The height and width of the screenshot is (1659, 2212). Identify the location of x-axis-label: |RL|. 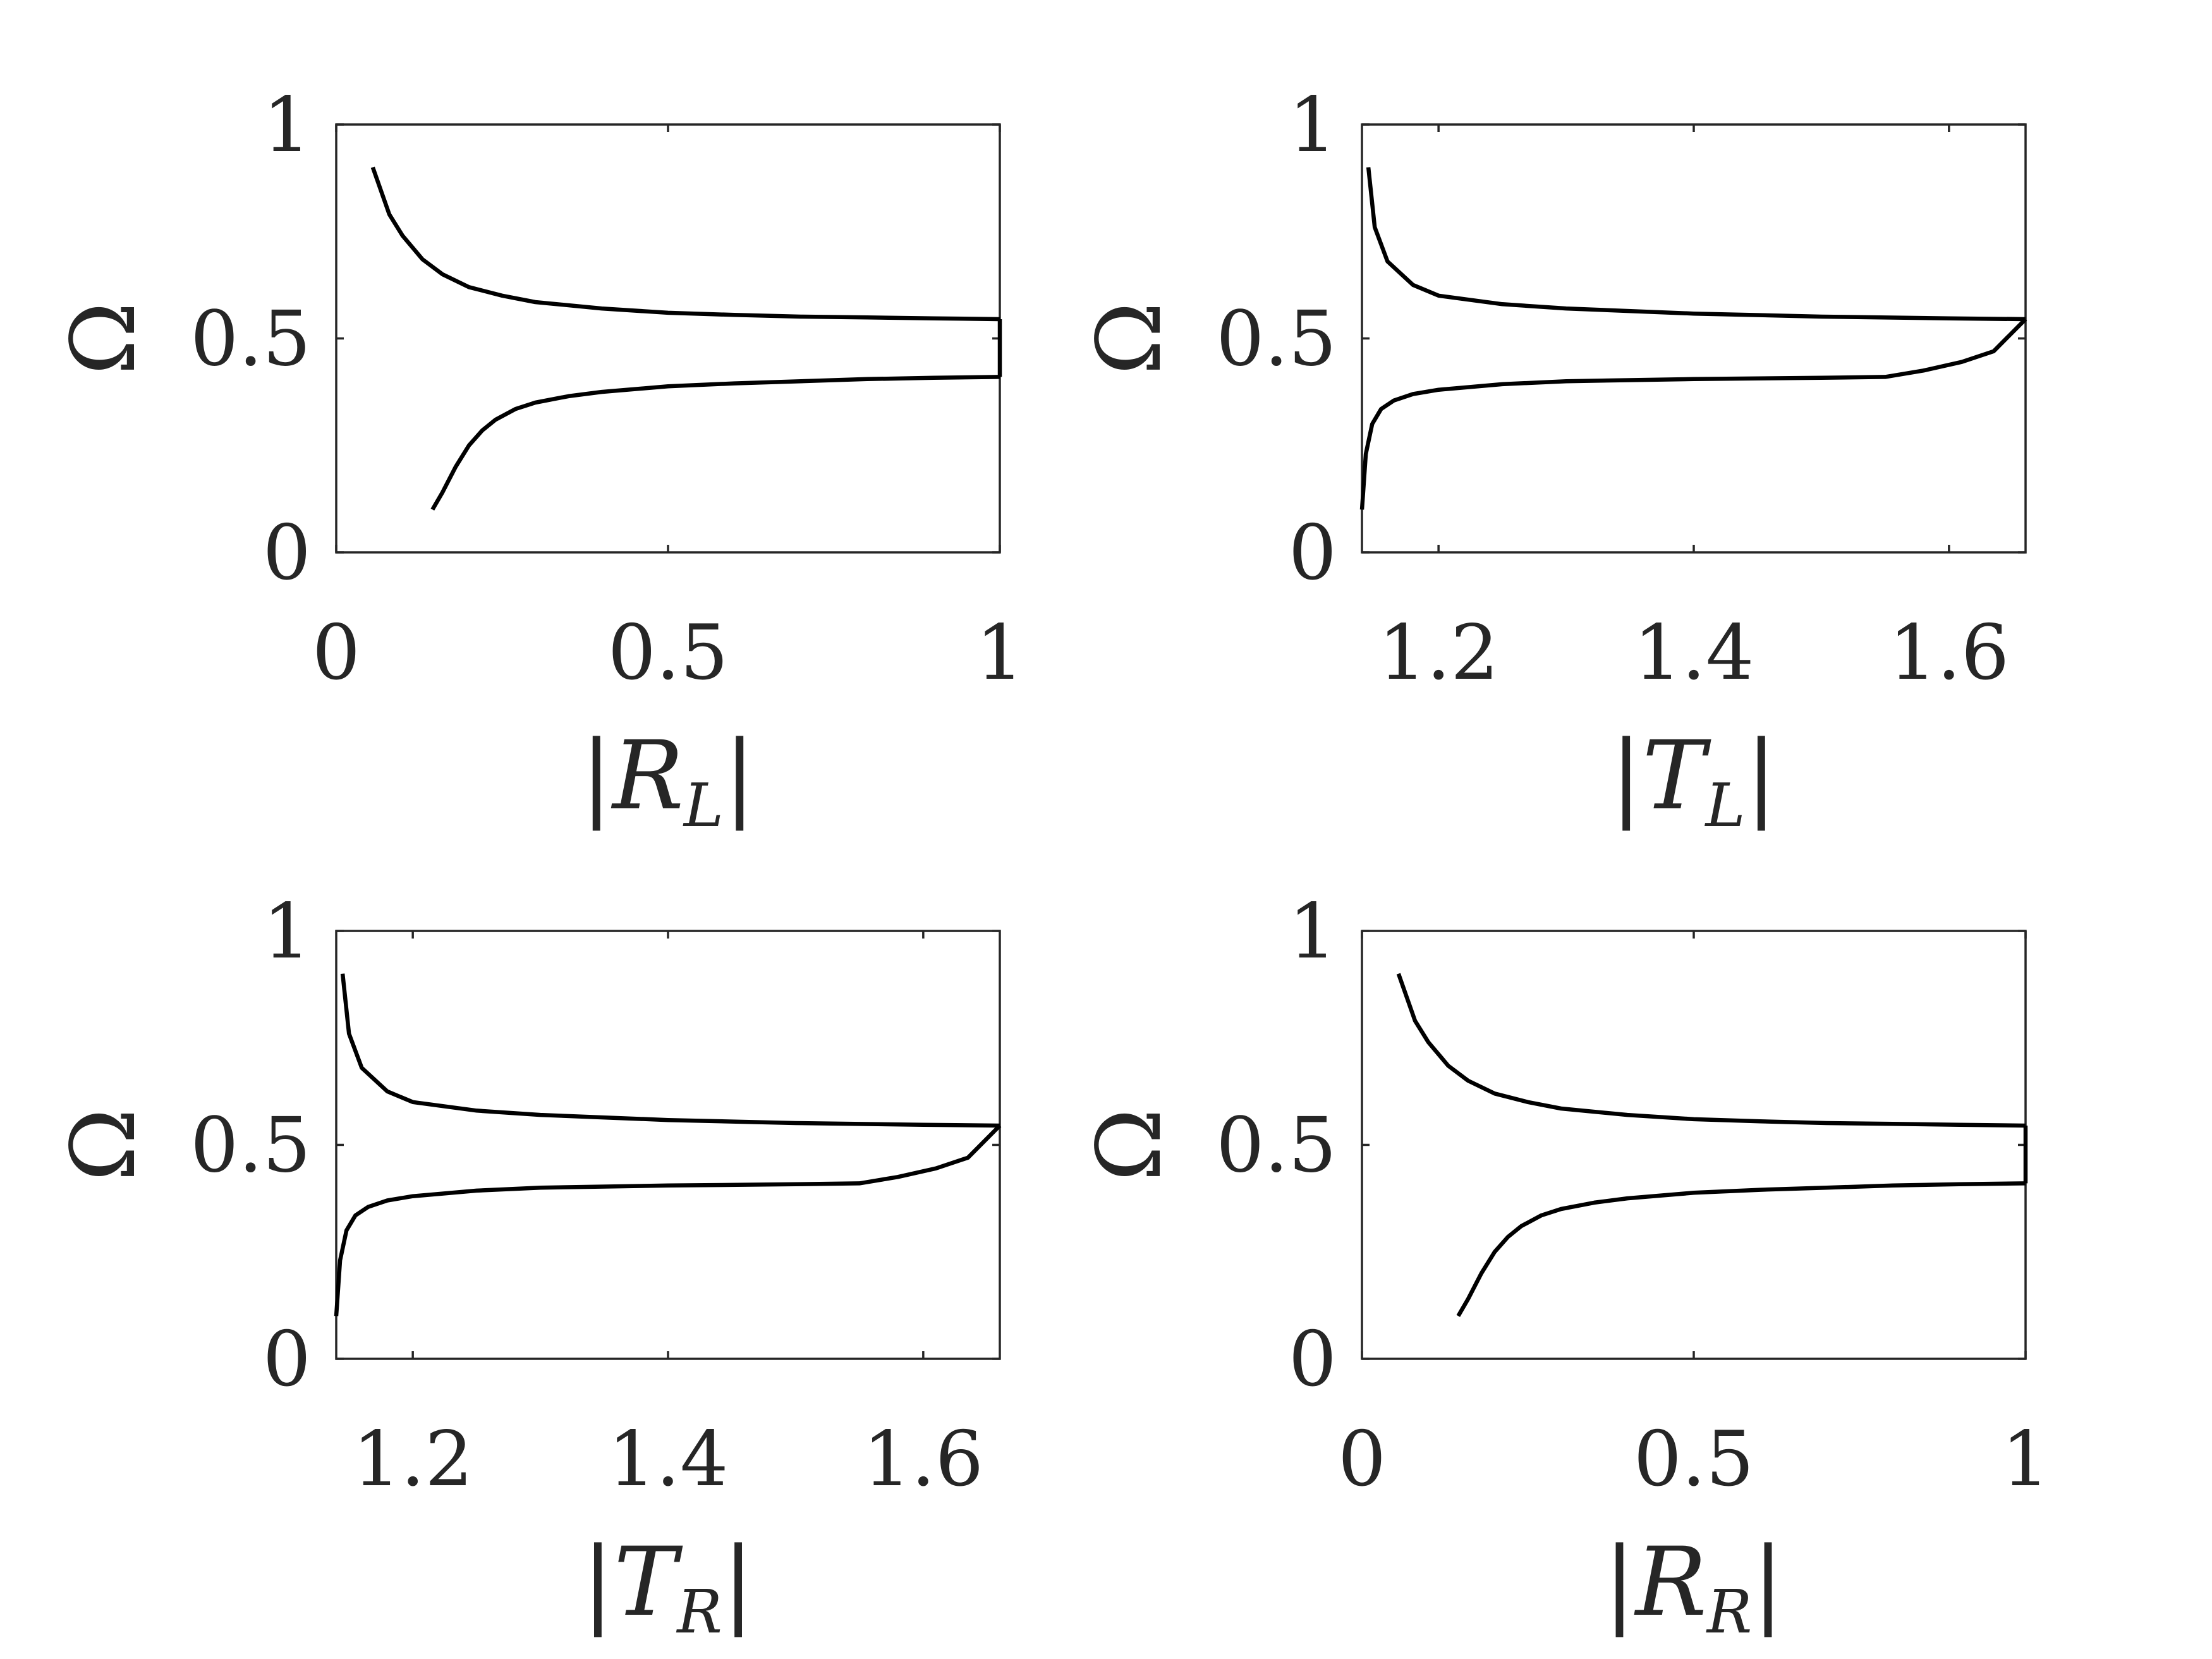
(667, 781).